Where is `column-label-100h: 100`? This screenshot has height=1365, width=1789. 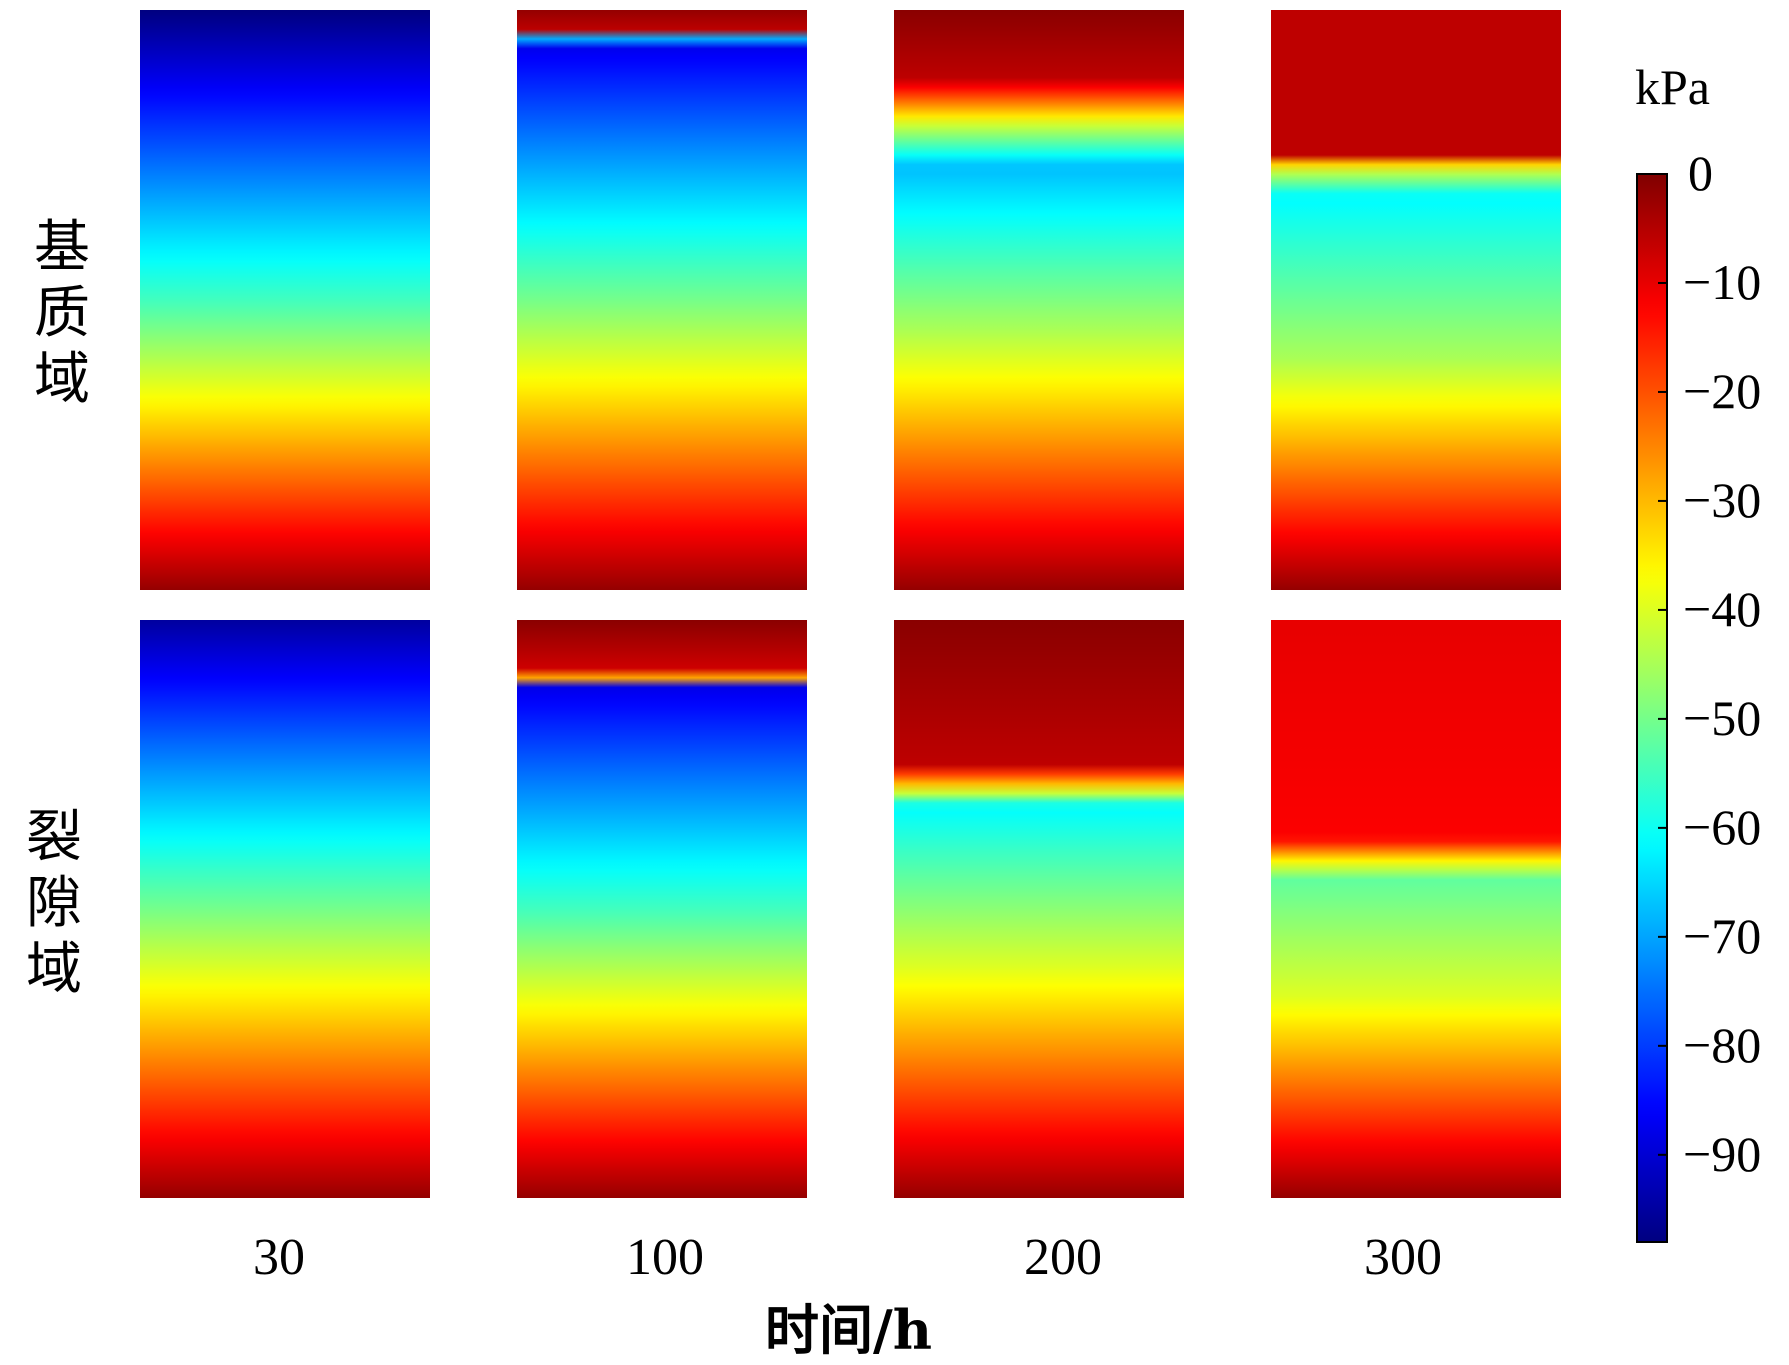
column-label-100h: 100 is located at coordinates (665, 1257).